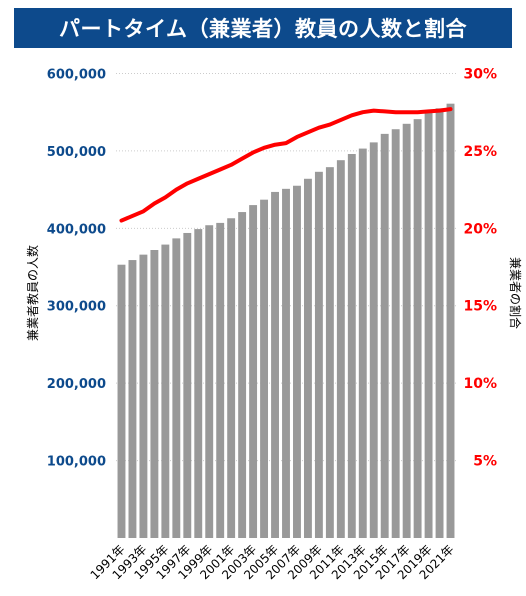 This screenshot has height=596, width=526. Describe the element at coordinates (485, 462) in the screenshot. I see `right-tick-label: 5%` at that location.